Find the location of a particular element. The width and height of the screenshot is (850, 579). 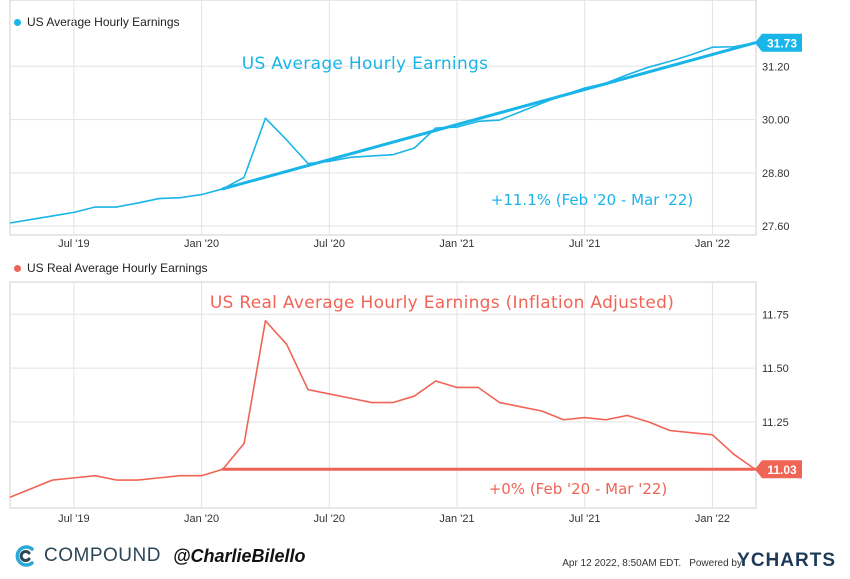

legend-bottom: US Real Average Hourly Earnings is located at coordinates (111, 268).